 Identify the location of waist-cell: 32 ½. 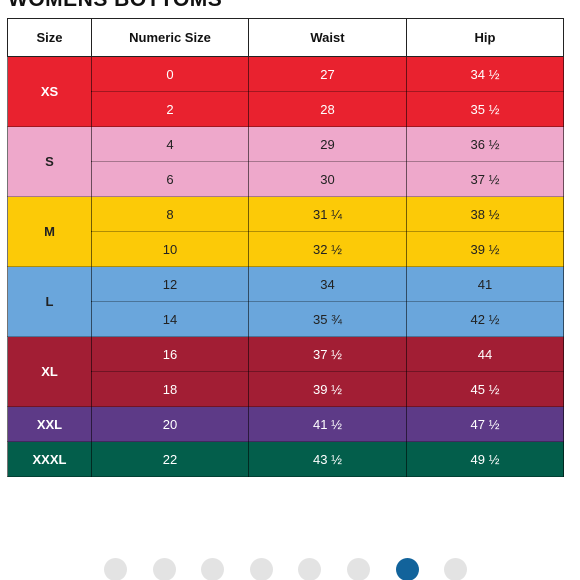
(327, 249).